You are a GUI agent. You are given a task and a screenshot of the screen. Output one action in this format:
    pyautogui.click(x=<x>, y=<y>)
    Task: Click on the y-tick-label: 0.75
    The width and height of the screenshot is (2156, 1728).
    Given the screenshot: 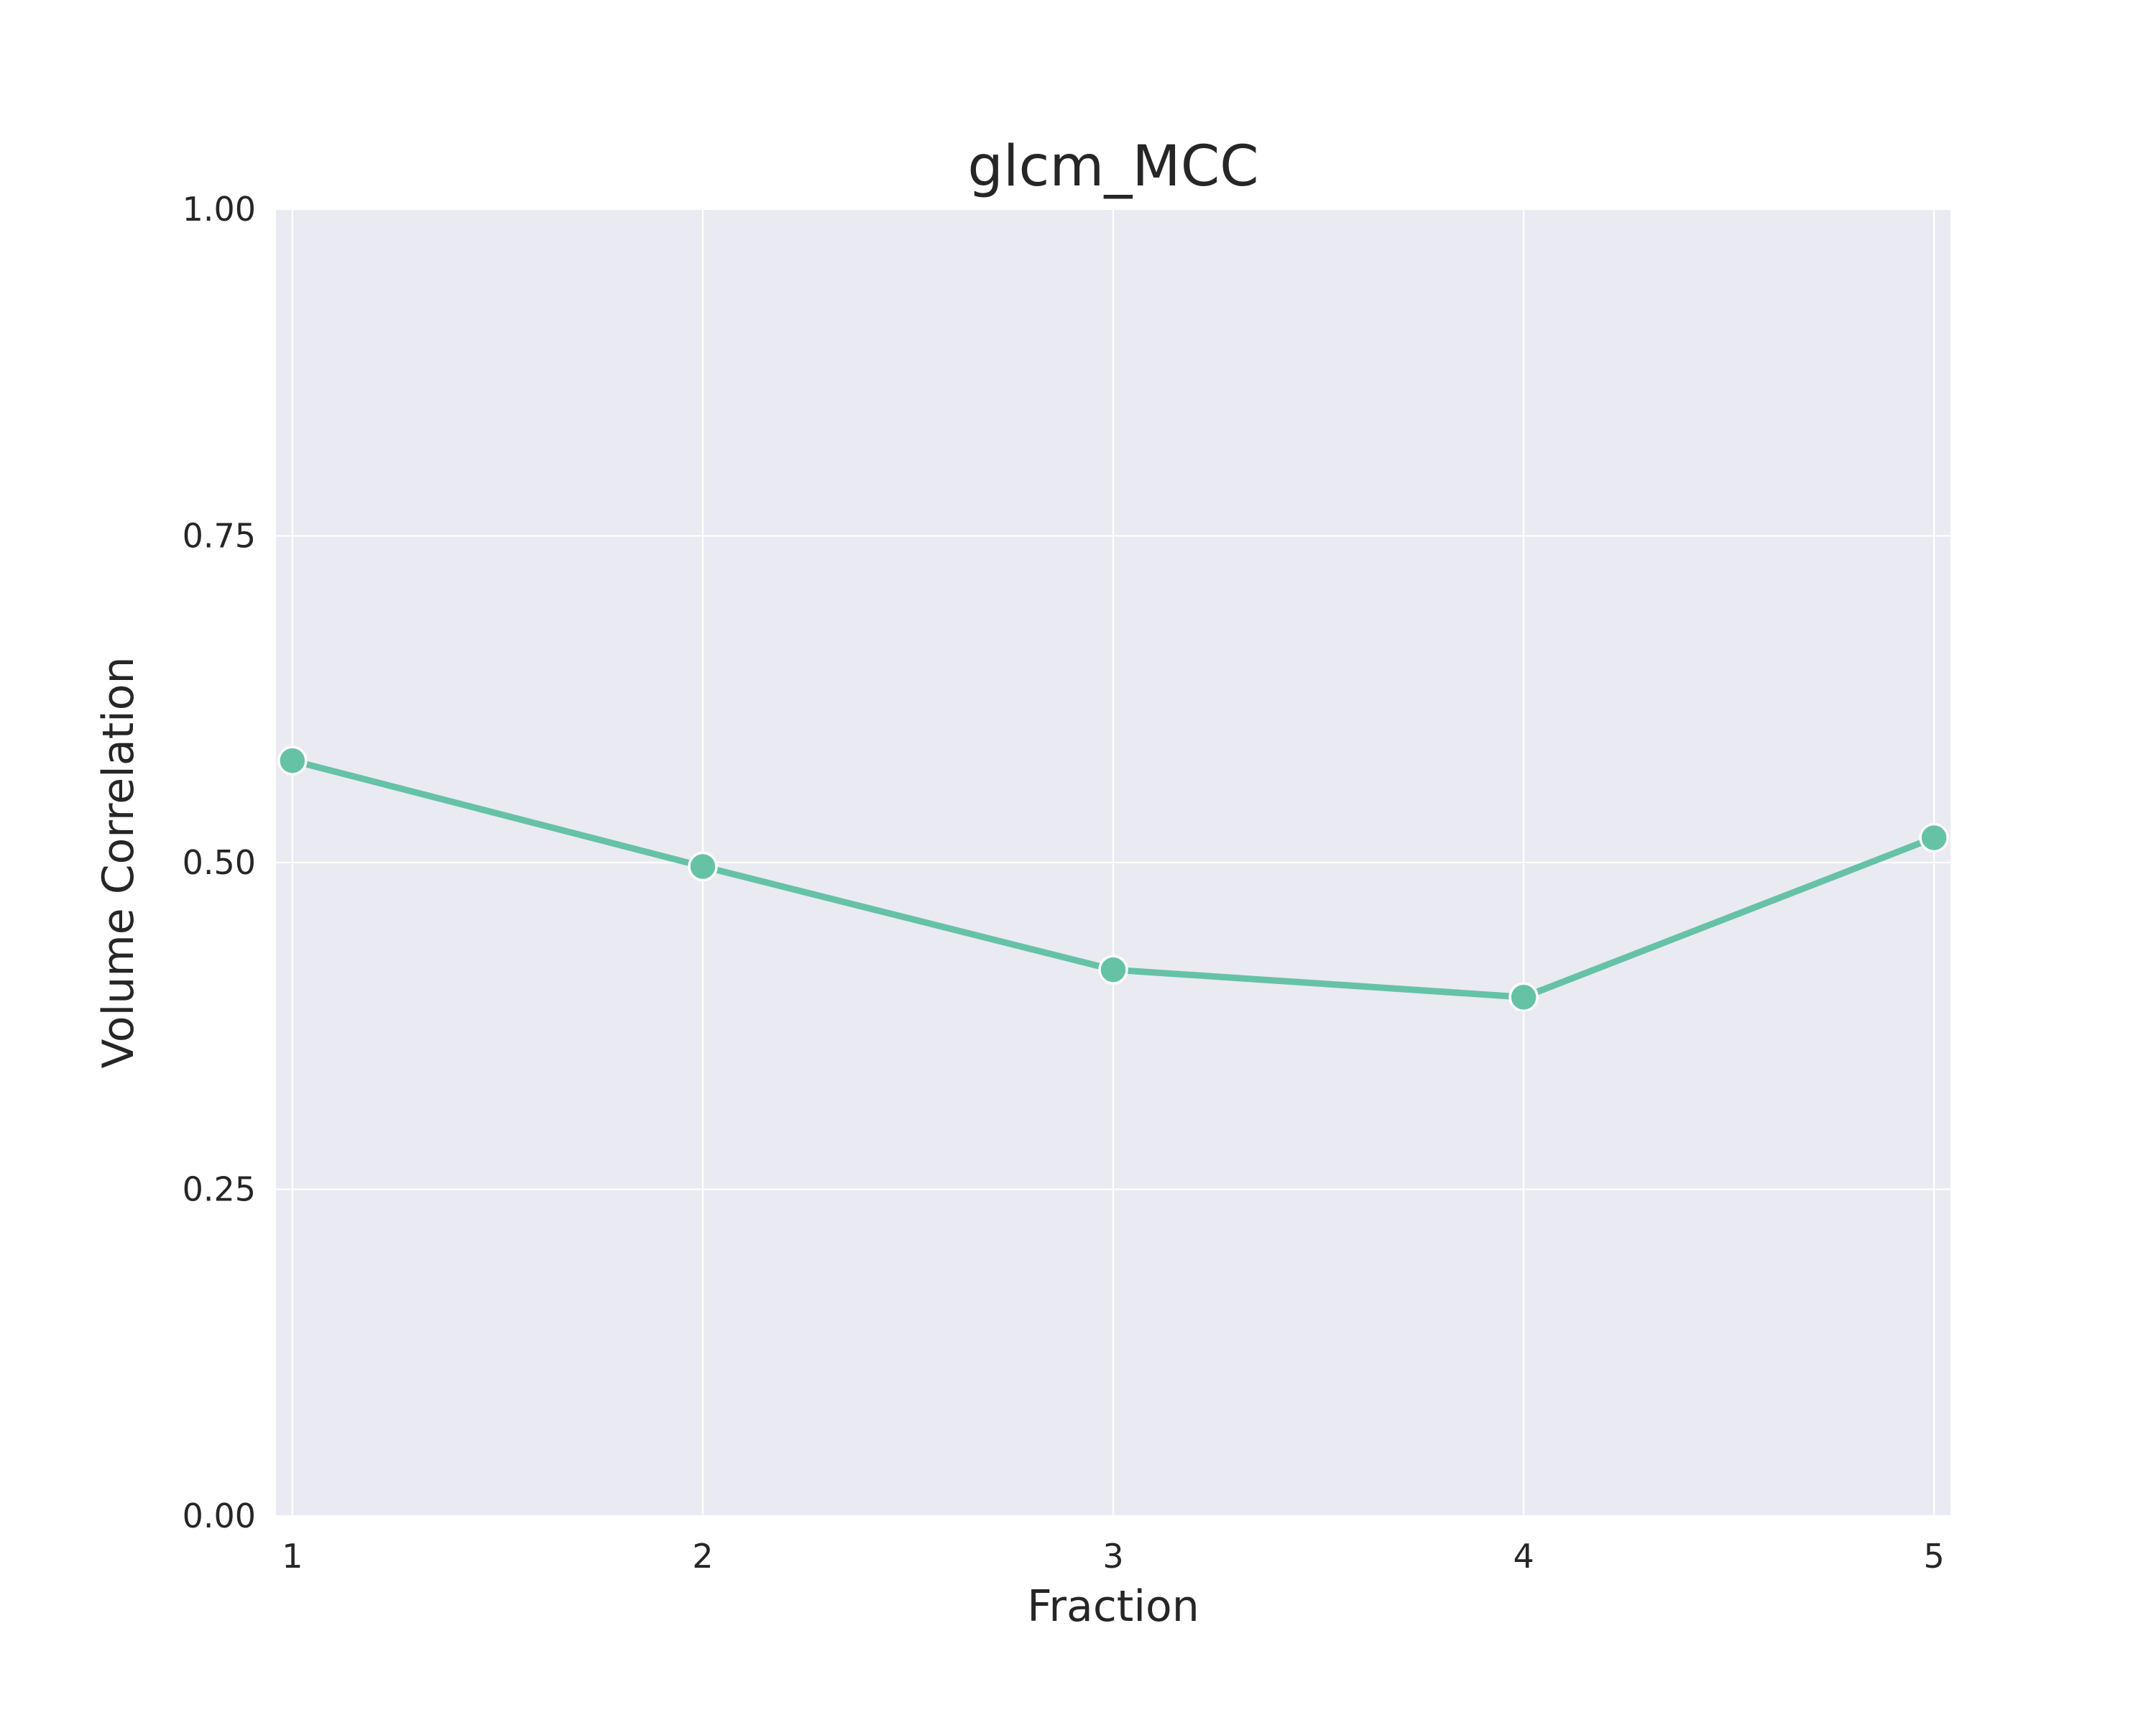 What is the action you would take?
    pyautogui.click(x=219, y=536)
    